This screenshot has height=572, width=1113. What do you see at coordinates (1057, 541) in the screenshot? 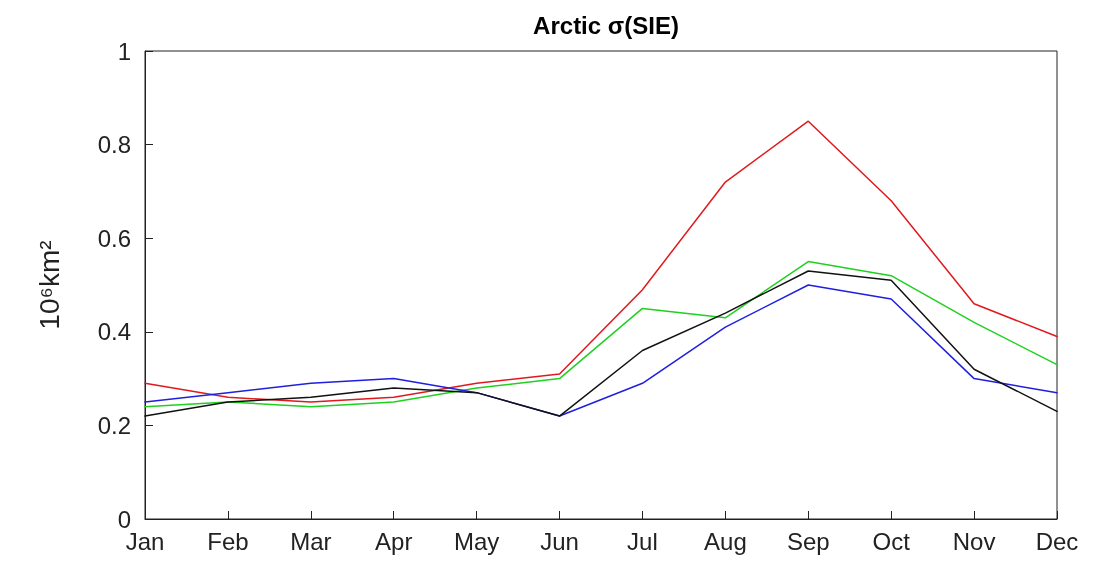
I see `x-tick-label: Dec` at bounding box center [1057, 541].